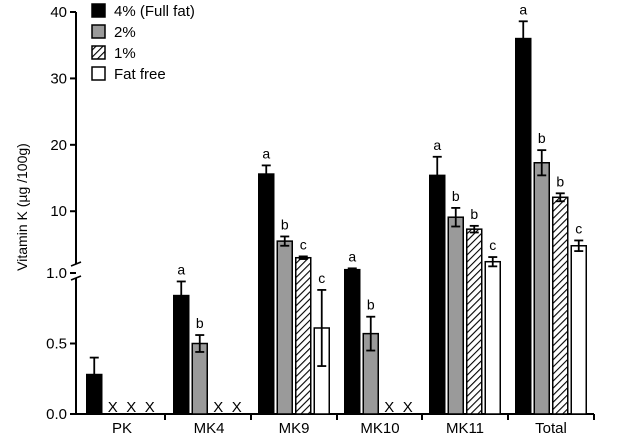  I want to click on y-tick-label: 20, so click(58, 145).